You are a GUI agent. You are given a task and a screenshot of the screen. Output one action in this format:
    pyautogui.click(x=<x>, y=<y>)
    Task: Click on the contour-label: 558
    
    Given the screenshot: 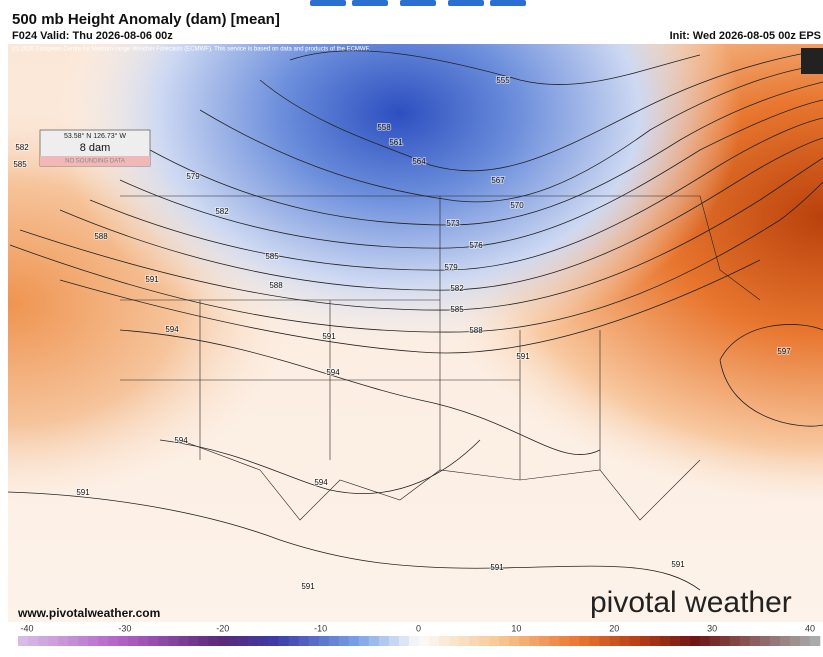 What is the action you would take?
    pyautogui.click(x=384, y=127)
    